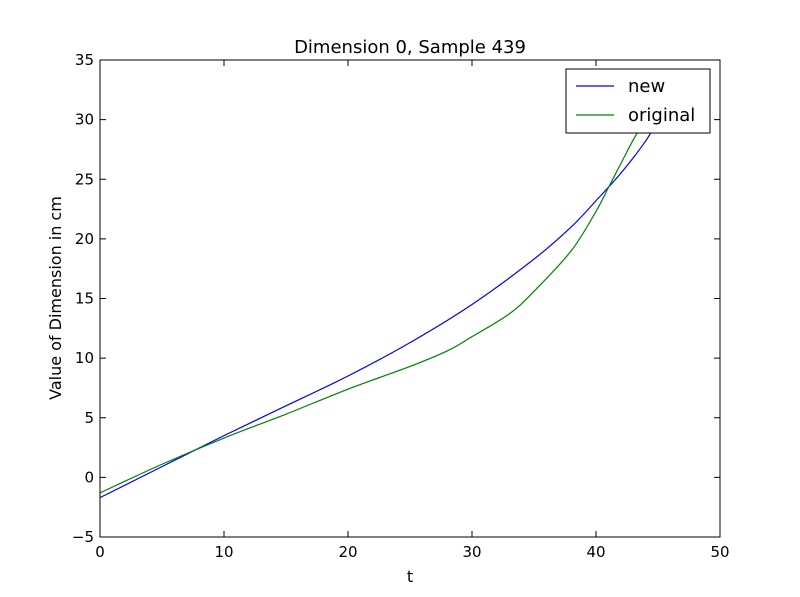 This screenshot has width=800, height=597. Describe the element at coordinates (89, 418) in the screenshot. I see `y-tick-label: 5` at that location.